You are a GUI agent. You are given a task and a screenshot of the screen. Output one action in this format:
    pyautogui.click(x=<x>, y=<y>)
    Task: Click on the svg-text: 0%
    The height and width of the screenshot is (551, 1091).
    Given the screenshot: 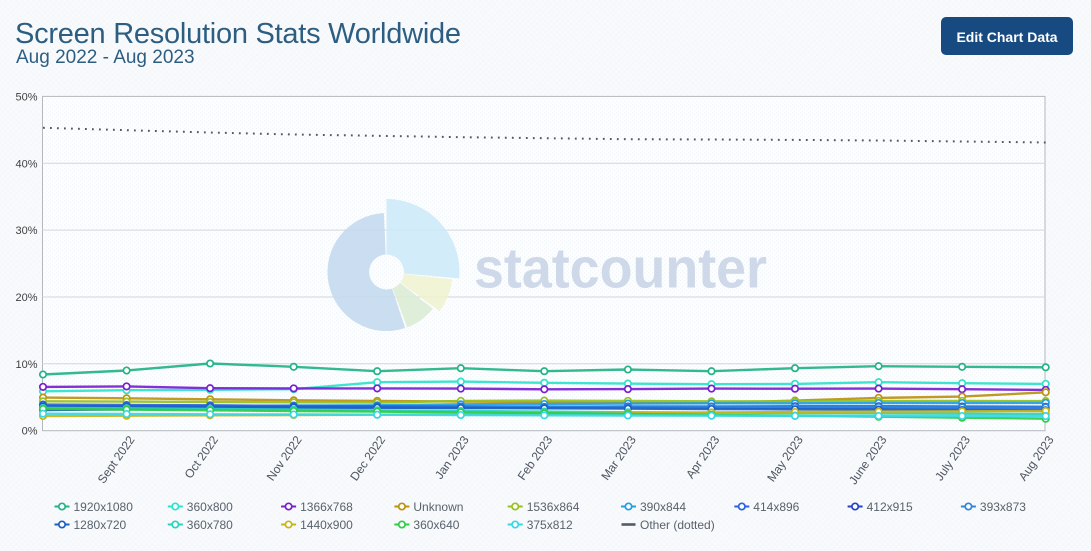 What is the action you would take?
    pyautogui.click(x=30, y=432)
    